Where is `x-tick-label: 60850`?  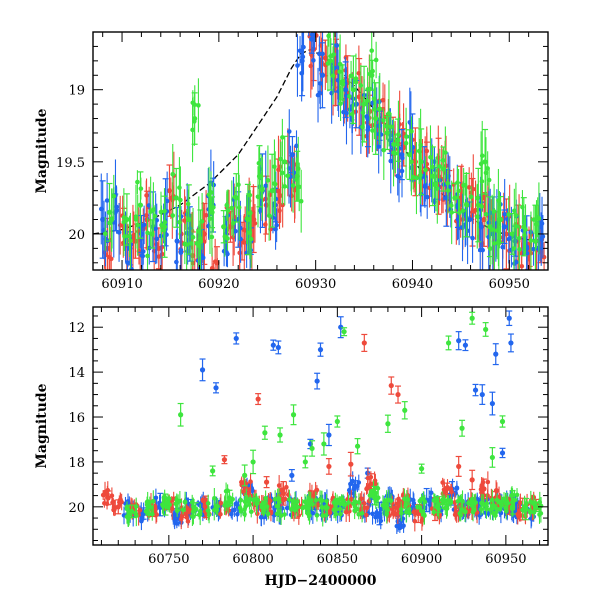 x-tick-label: 60850 is located at coordinates (337, 559).